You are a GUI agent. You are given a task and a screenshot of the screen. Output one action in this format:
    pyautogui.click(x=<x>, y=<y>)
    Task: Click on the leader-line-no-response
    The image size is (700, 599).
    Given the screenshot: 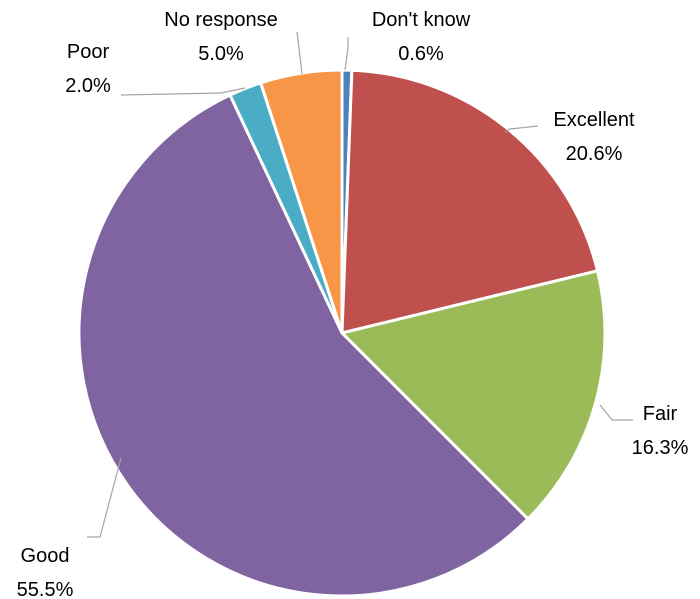 What is the action you would take?
    pyautogui.click(x=299, y=53)
    